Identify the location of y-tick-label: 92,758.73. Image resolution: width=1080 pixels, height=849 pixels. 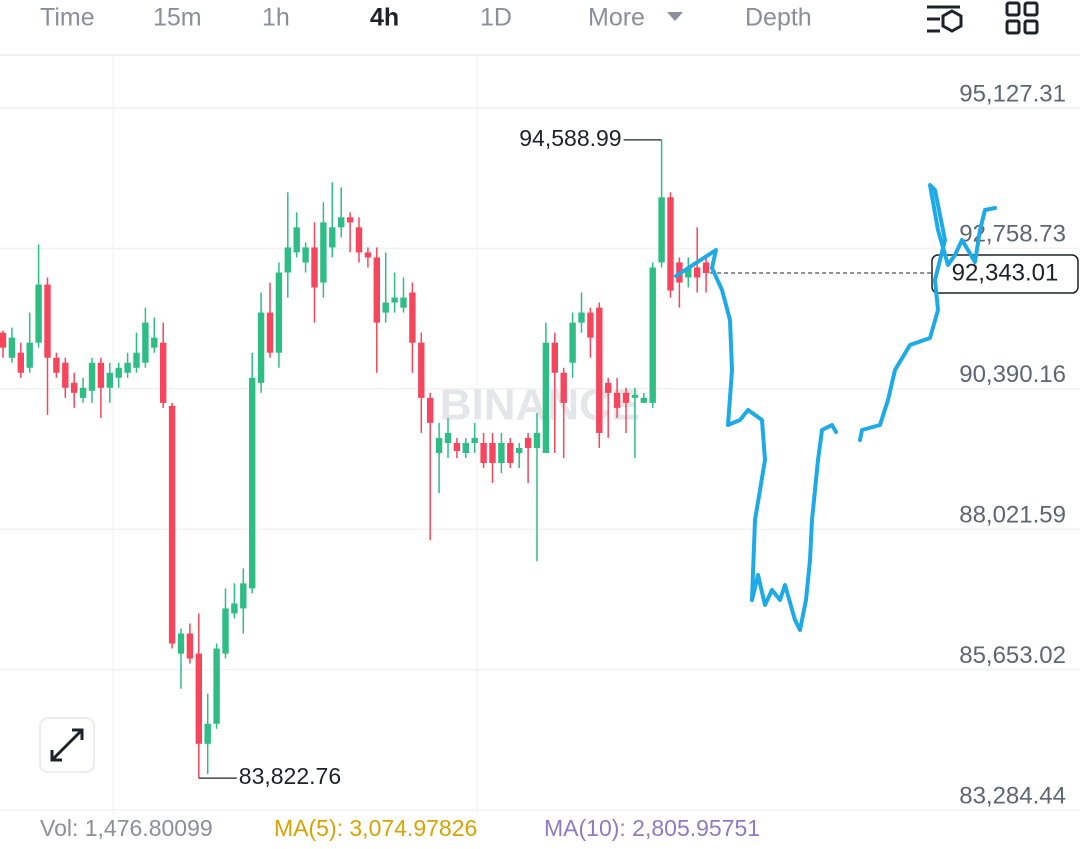
(1012, 234).